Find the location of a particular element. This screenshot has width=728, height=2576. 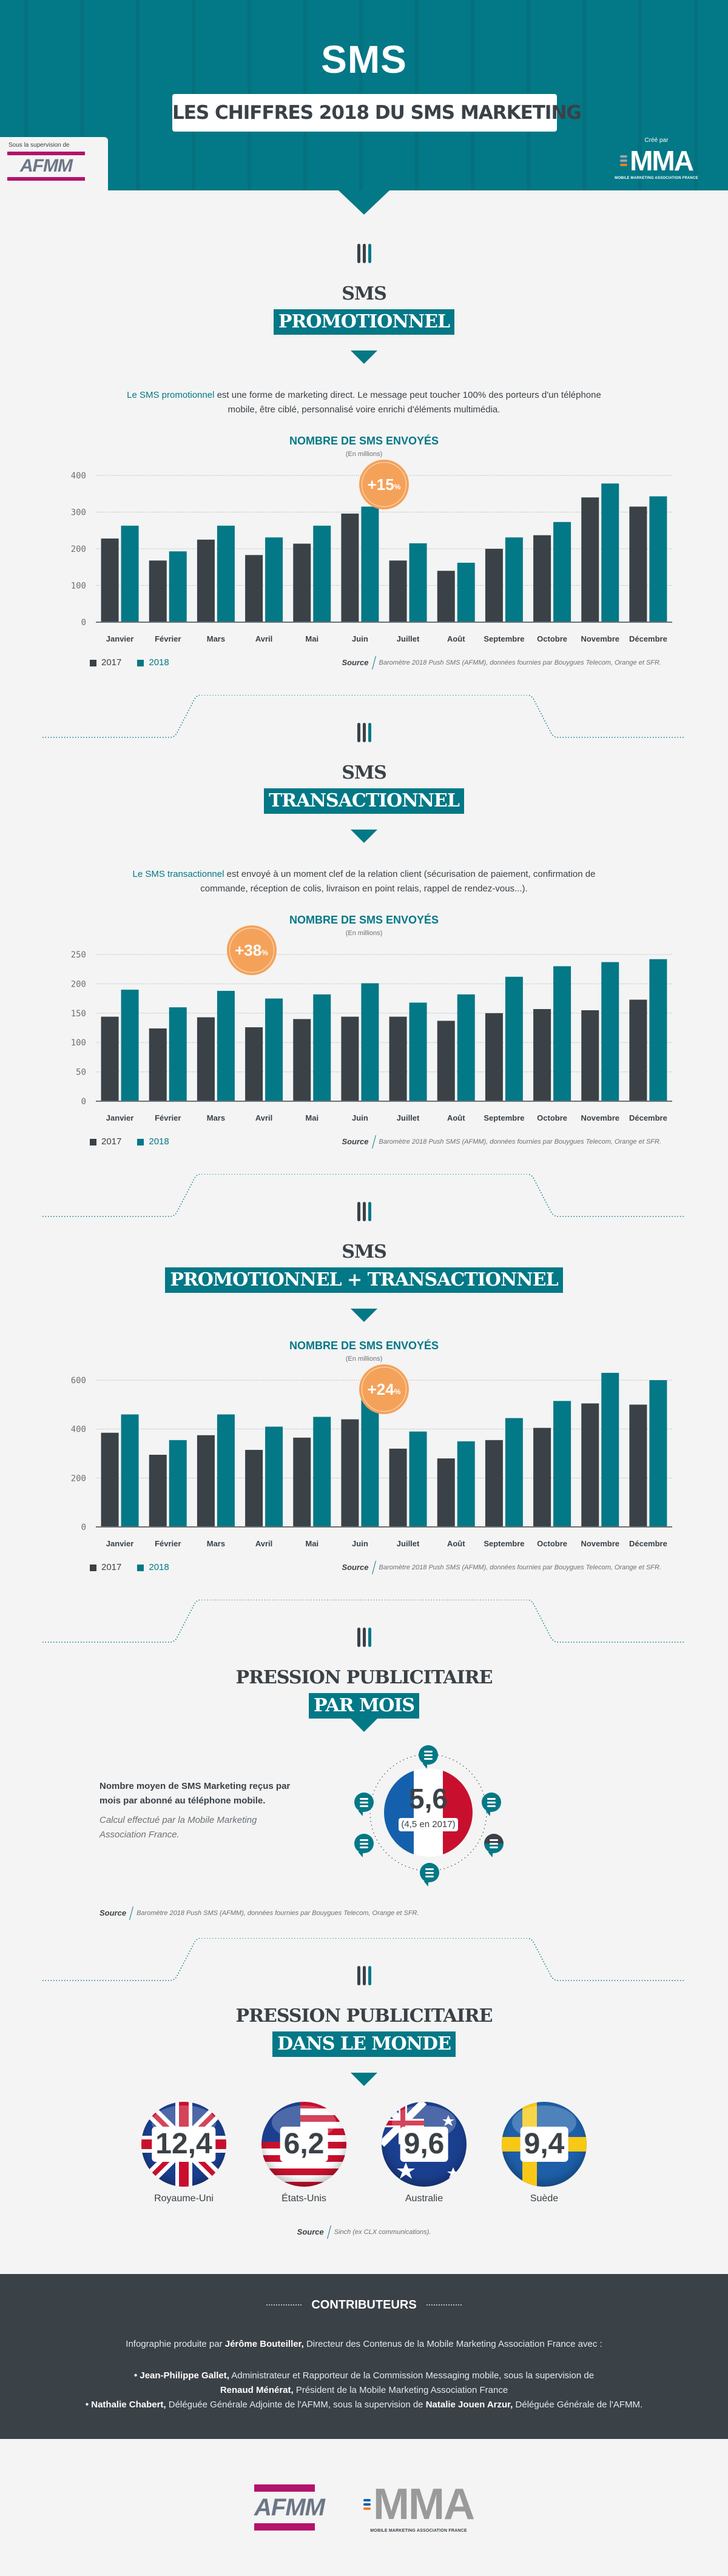

y-tick-label: 100 is located at coordinates (78, 1043).